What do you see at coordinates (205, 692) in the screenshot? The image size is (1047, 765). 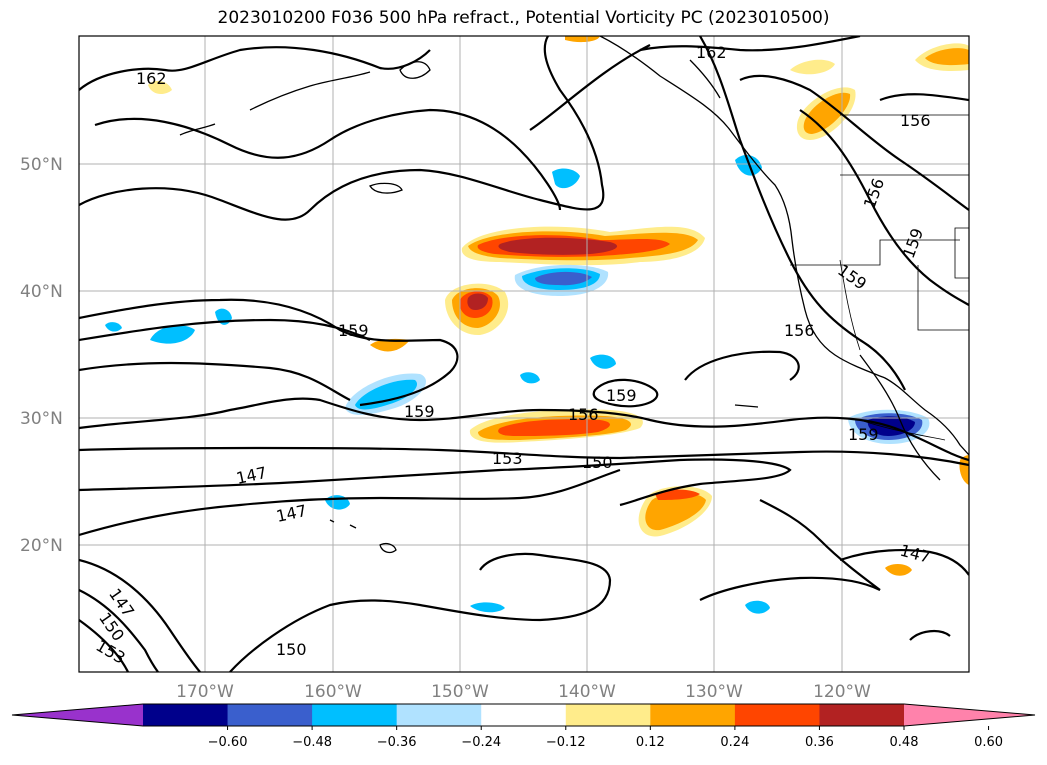 I see `lon-label-170w: 170°W` at bounding box center [205, 692].